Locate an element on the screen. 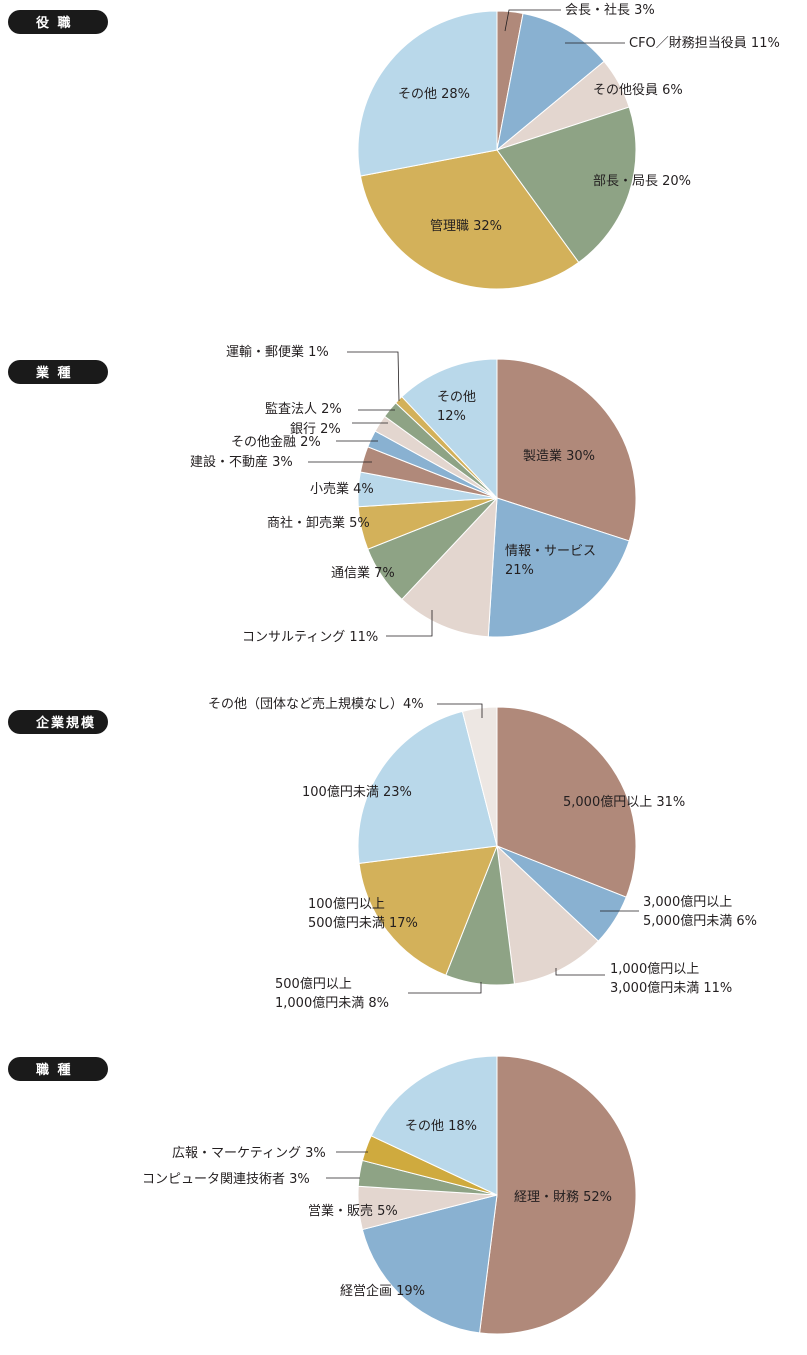 The image size is (807, 1355). slice-label-line: 5,000億円未満 6% is located at coordinates (700, 921).